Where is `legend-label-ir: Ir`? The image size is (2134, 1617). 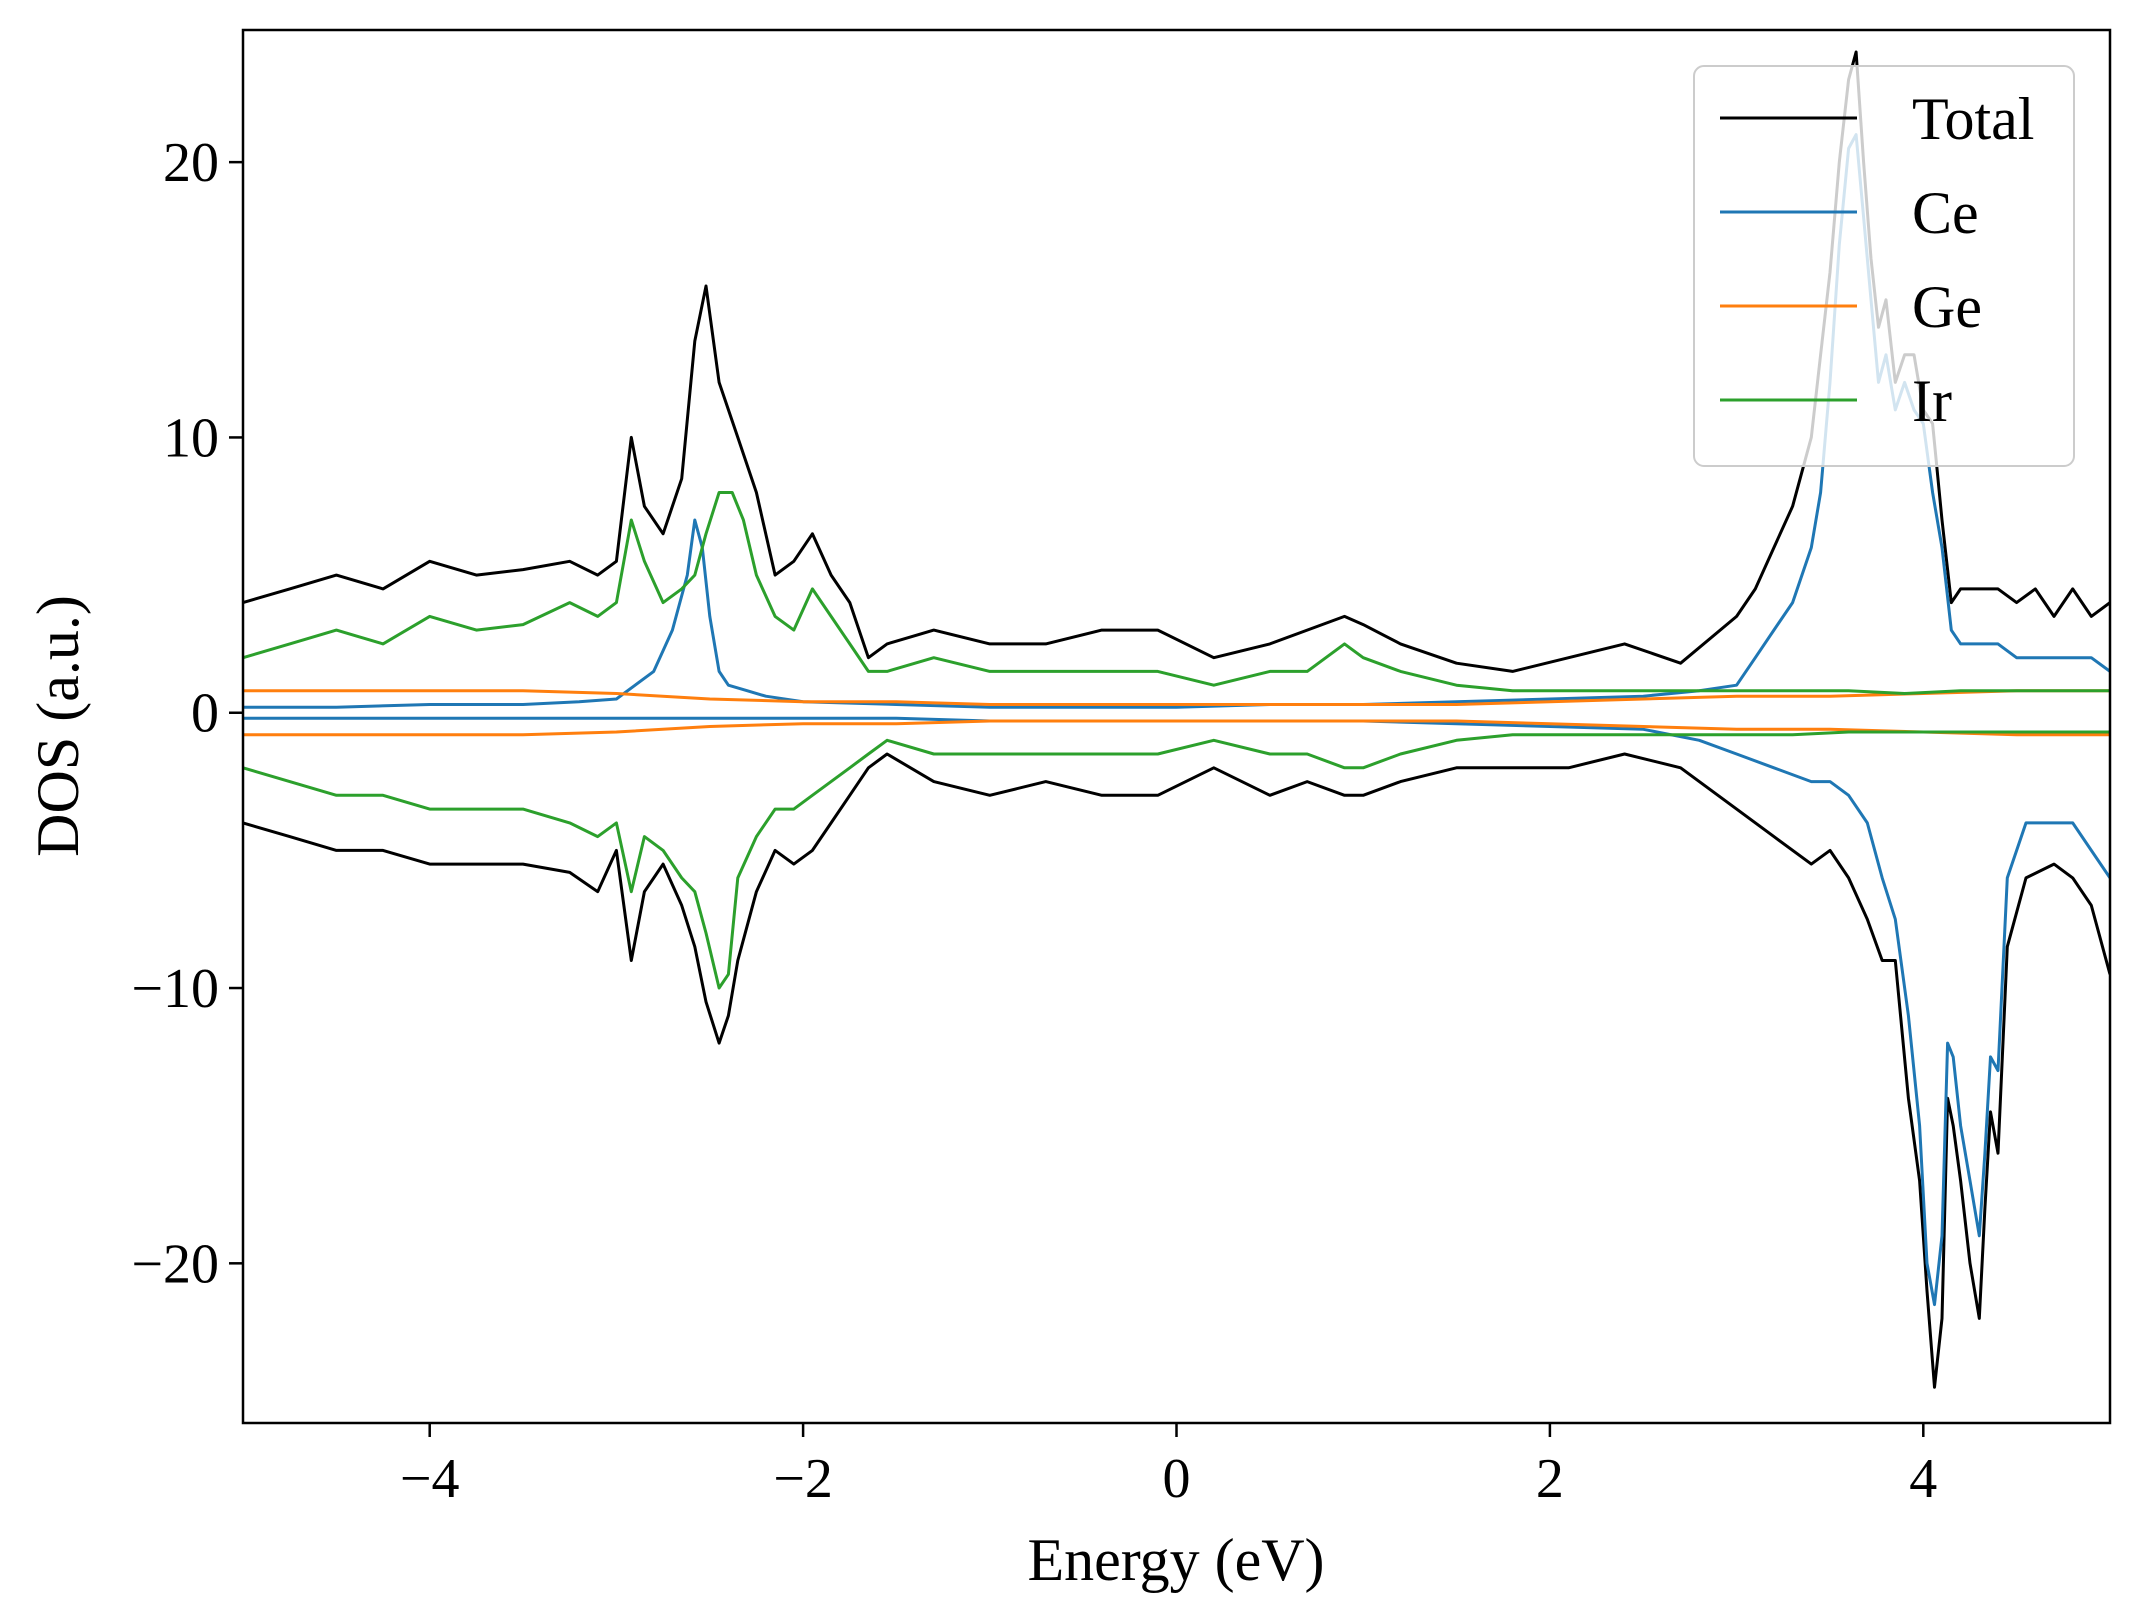 legend-label-ir: Ir is located at coordinates (1932, 401).